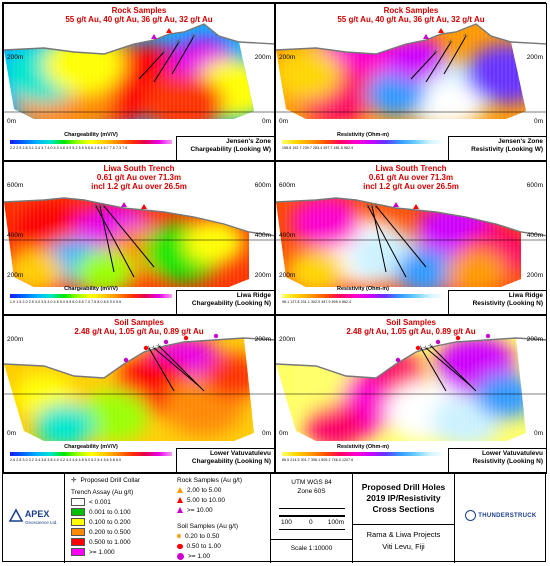  I want to click on soil-legend-item: 0.50 to 1.00, so click(223, 547).